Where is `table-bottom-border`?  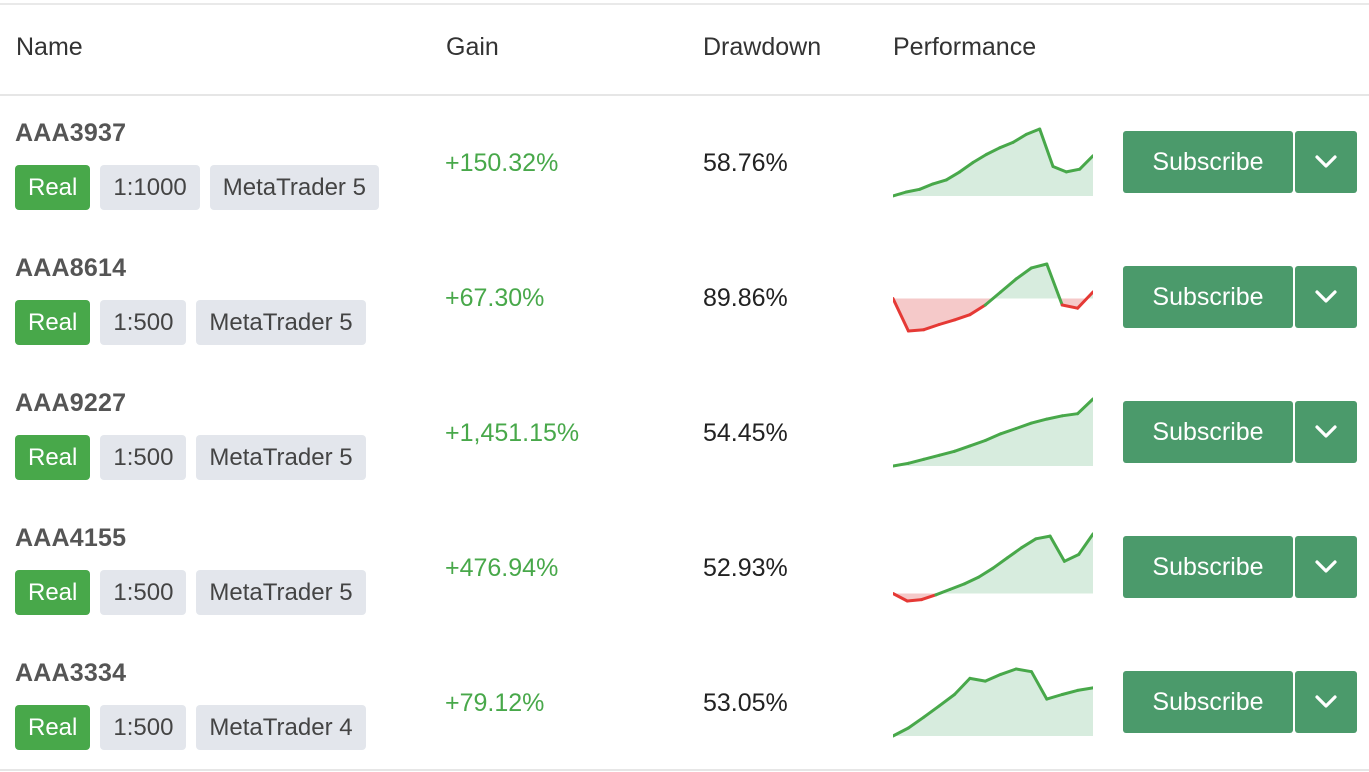
table-bottom-border is located at coordinates (684, 770).